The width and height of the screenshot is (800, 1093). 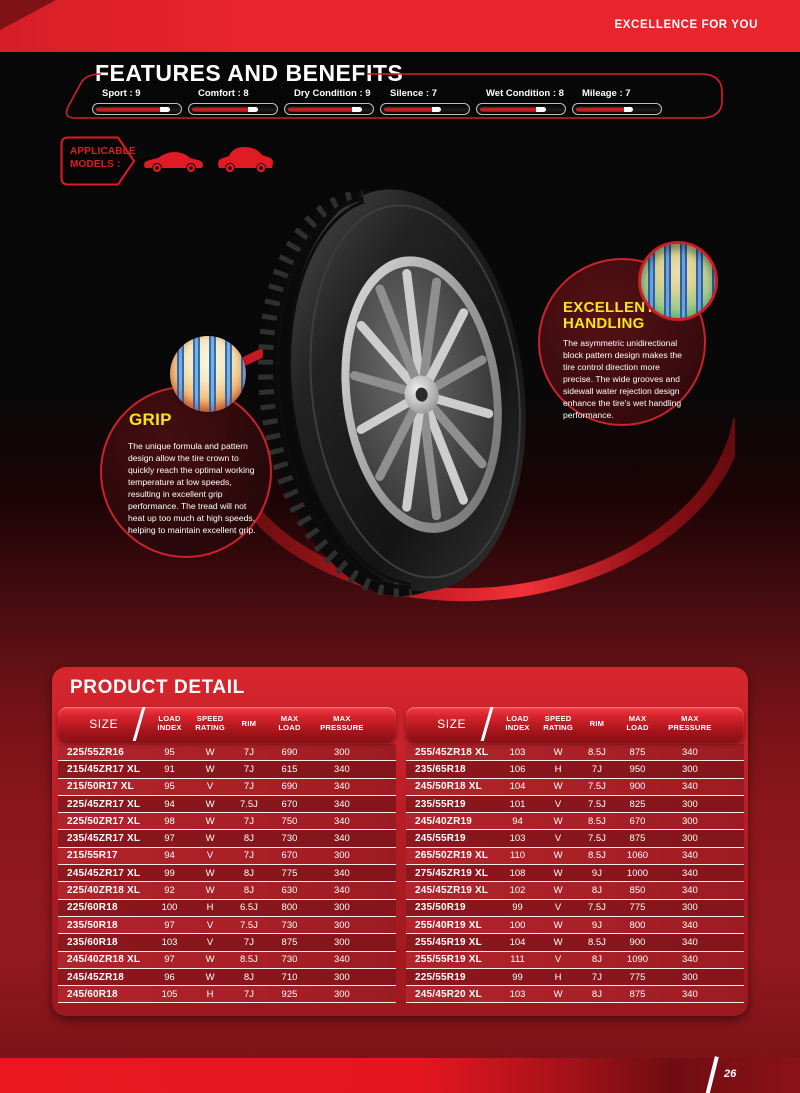 I want to click on rating-label: Silence : 7, so click(x=413, y=93).